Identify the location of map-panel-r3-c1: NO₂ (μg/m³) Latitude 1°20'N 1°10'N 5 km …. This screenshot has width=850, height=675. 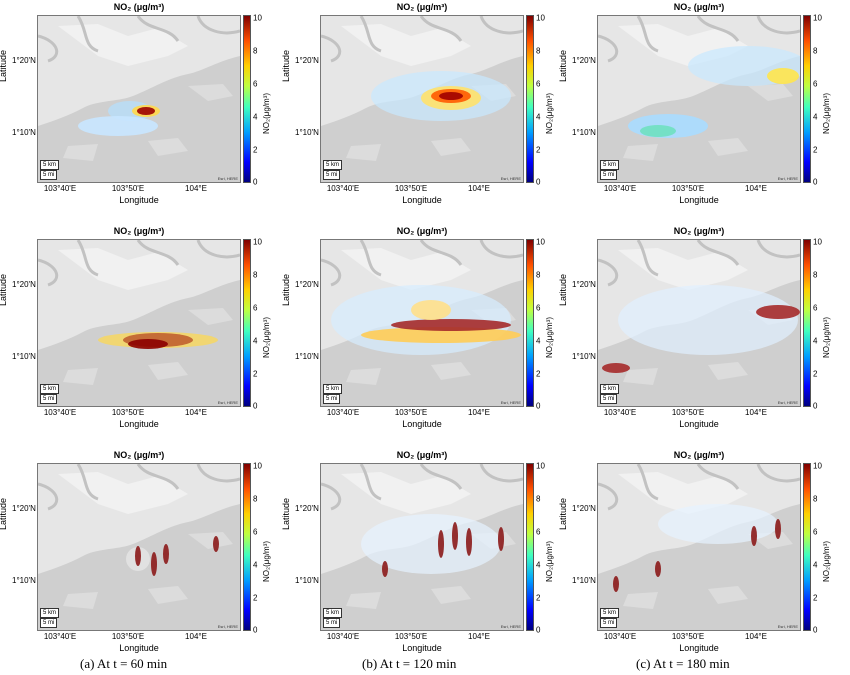
(135, 555).